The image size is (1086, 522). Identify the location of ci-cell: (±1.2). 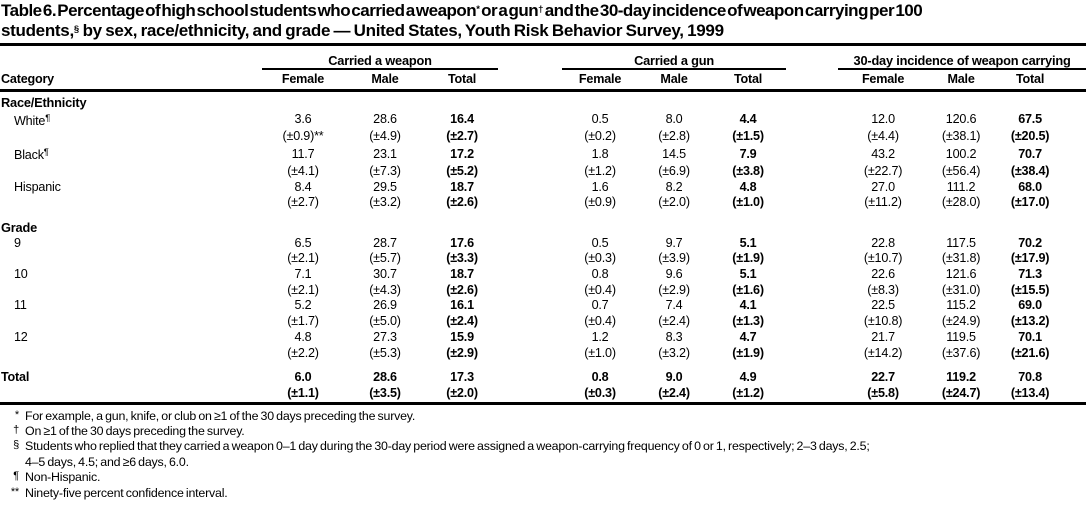
(748, 392).